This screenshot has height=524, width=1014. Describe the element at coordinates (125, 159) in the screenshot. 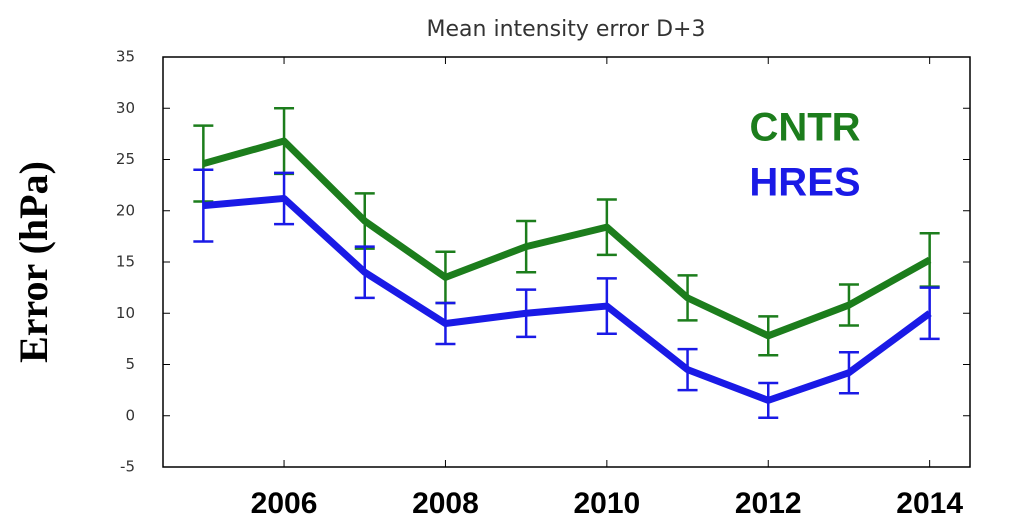

I see `y-tick-label: 25` at that location.